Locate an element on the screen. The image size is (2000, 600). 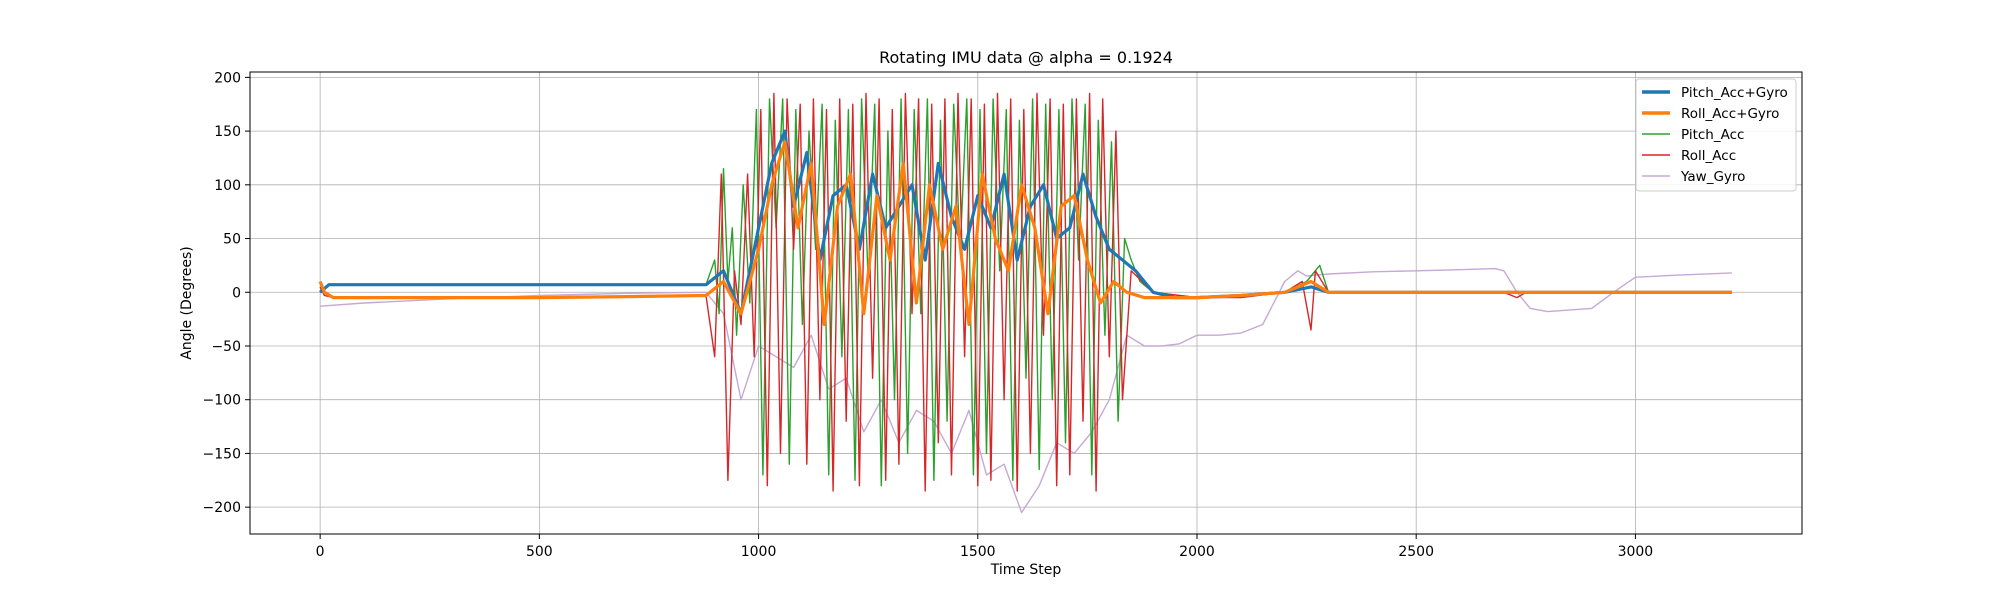
x-tick-label: 0 is located at coordinates (320, 552).